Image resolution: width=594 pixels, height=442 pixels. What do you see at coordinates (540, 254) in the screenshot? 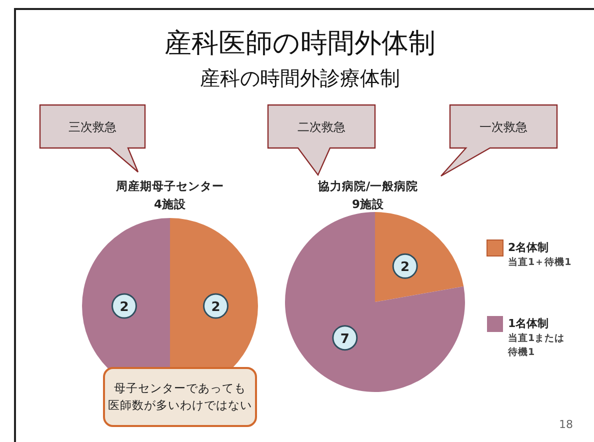
I see `legend-label: 2名体制当直1＋待機1` at bounding box center [540, 254].